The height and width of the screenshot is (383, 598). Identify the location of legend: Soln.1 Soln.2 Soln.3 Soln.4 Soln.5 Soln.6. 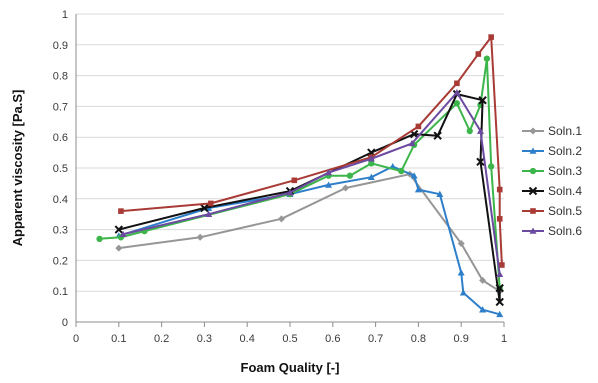
(552, 181).